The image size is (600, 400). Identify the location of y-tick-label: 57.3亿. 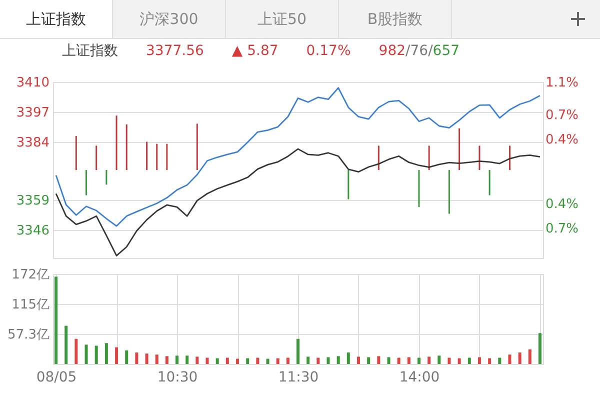
(29, 335).